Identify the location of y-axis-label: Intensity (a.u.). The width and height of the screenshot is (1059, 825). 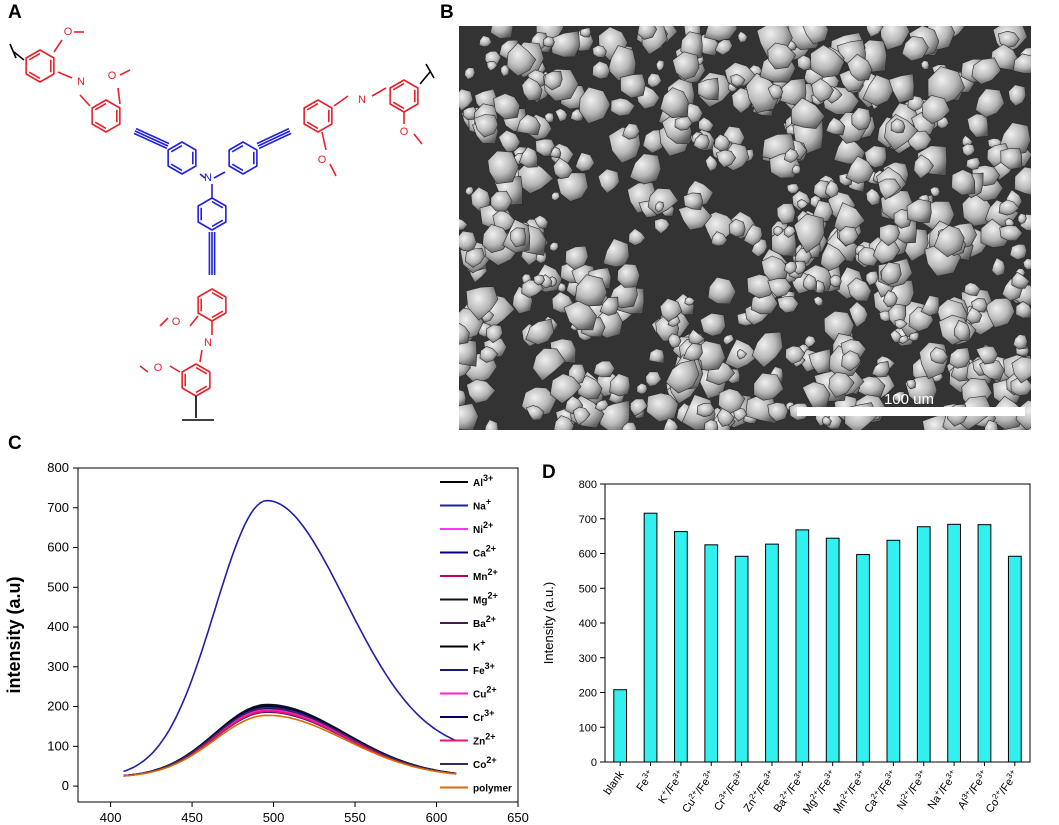
(548, 623).